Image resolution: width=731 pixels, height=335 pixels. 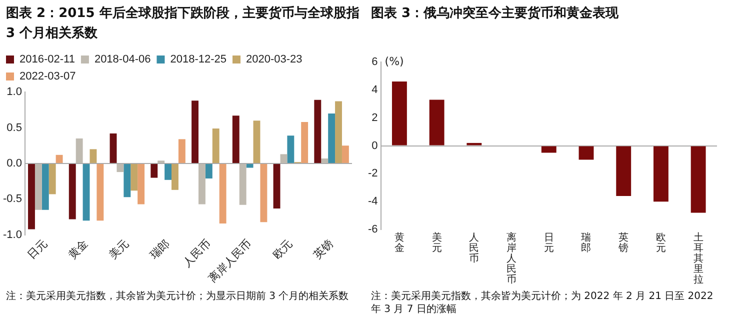 I want to click on text: 注：美元采用美元指数，其余皆为美元计价；为 2022 年 2 月 21 日至 2022 年 3 月 7 日的涨幅, so click(x=542, y=303).